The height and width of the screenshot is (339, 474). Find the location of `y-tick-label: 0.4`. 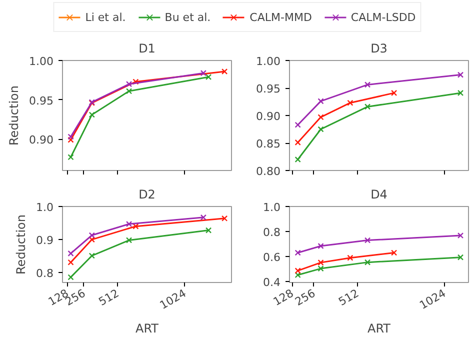

y-tick-label: 0.4 is located at coordinates (272, 282).